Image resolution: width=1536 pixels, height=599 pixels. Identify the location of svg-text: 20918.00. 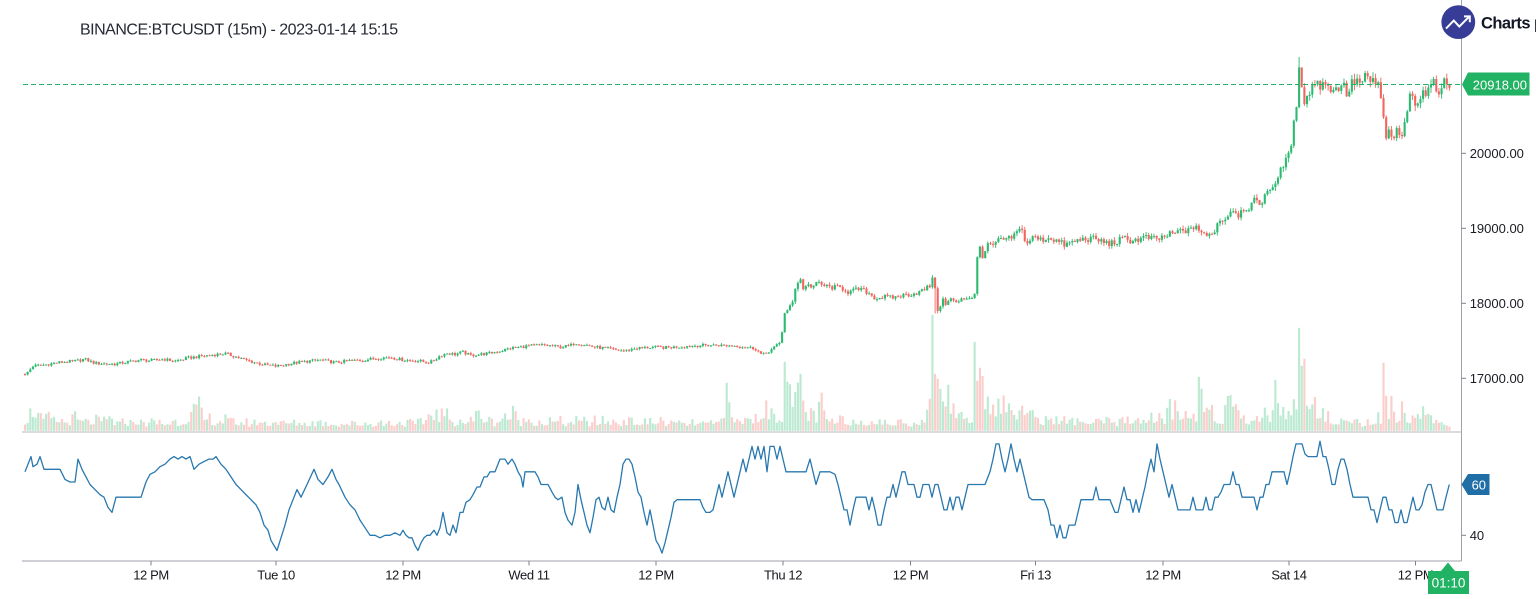
(1500, 84).